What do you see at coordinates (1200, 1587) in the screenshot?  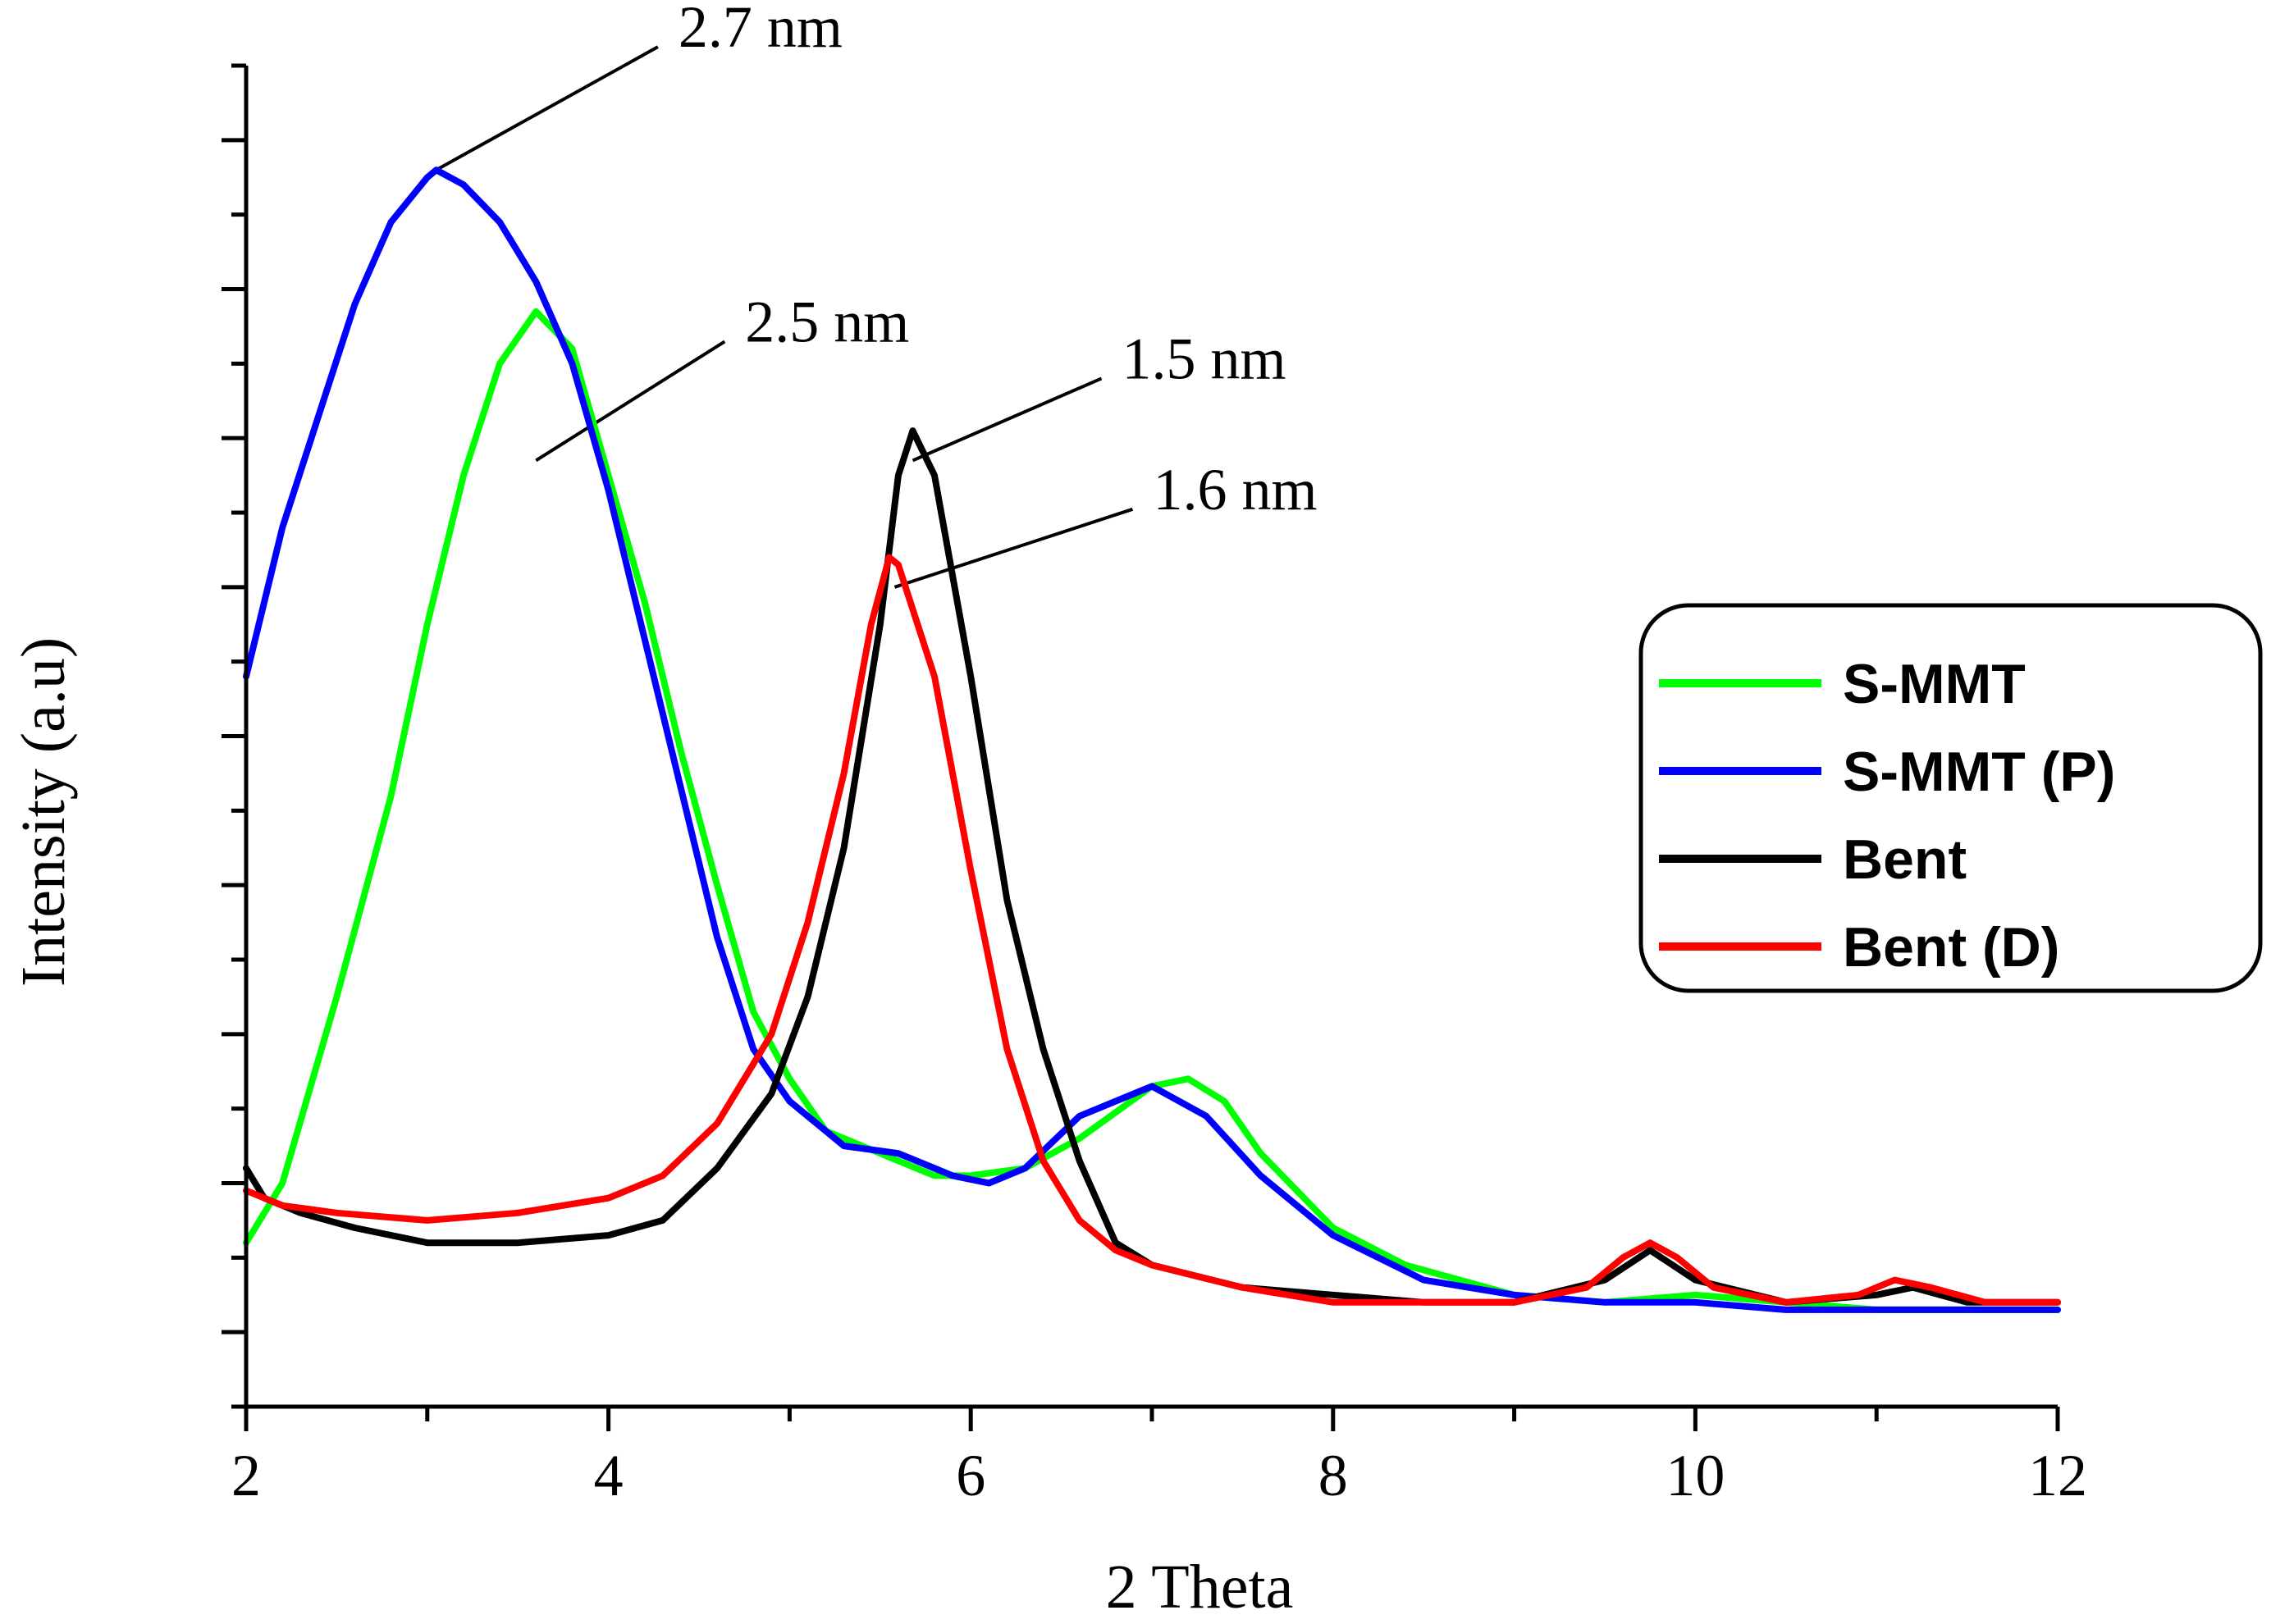 I see `x-axis-title: 2 Theta` at bounding box center [1200, 1587].